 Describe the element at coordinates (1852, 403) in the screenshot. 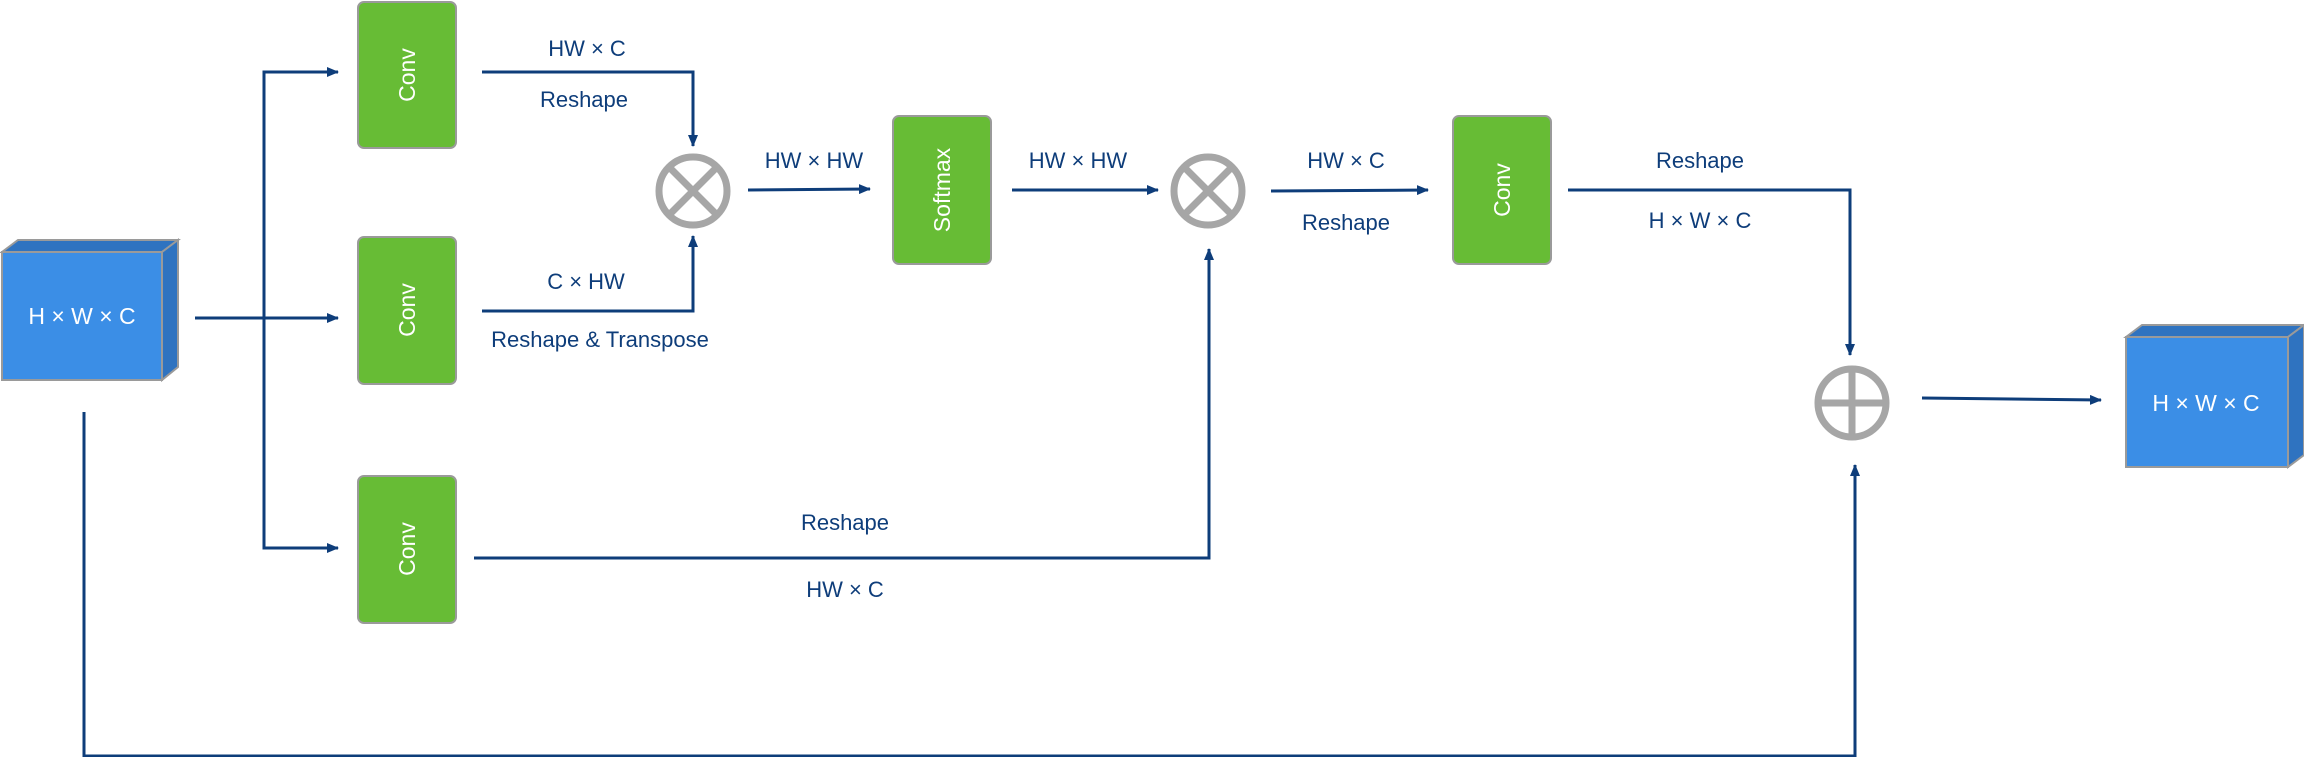

I see `circled-plus-icon` at that location.